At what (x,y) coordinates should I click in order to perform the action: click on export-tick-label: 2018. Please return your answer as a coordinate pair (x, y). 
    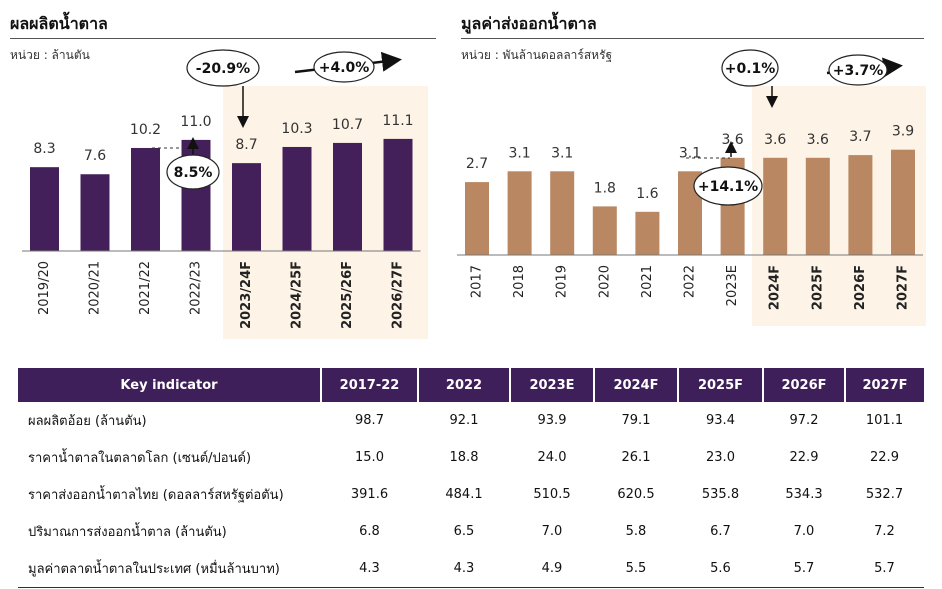
    Looking at the image, I should click on (519, 281).